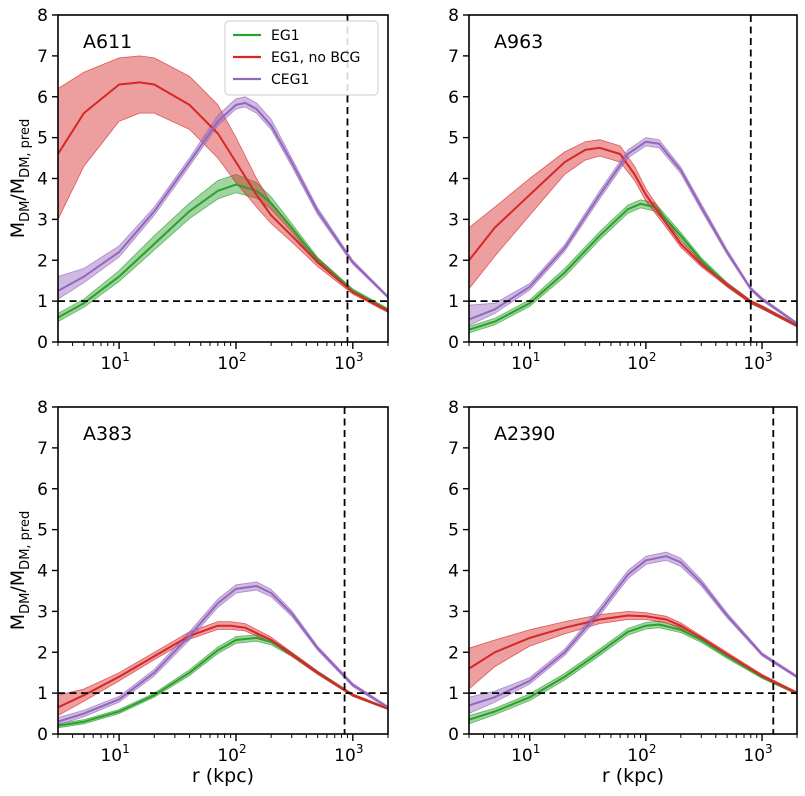 The image size is (805, 796). I want to click on legend-box, so click(301, 58).